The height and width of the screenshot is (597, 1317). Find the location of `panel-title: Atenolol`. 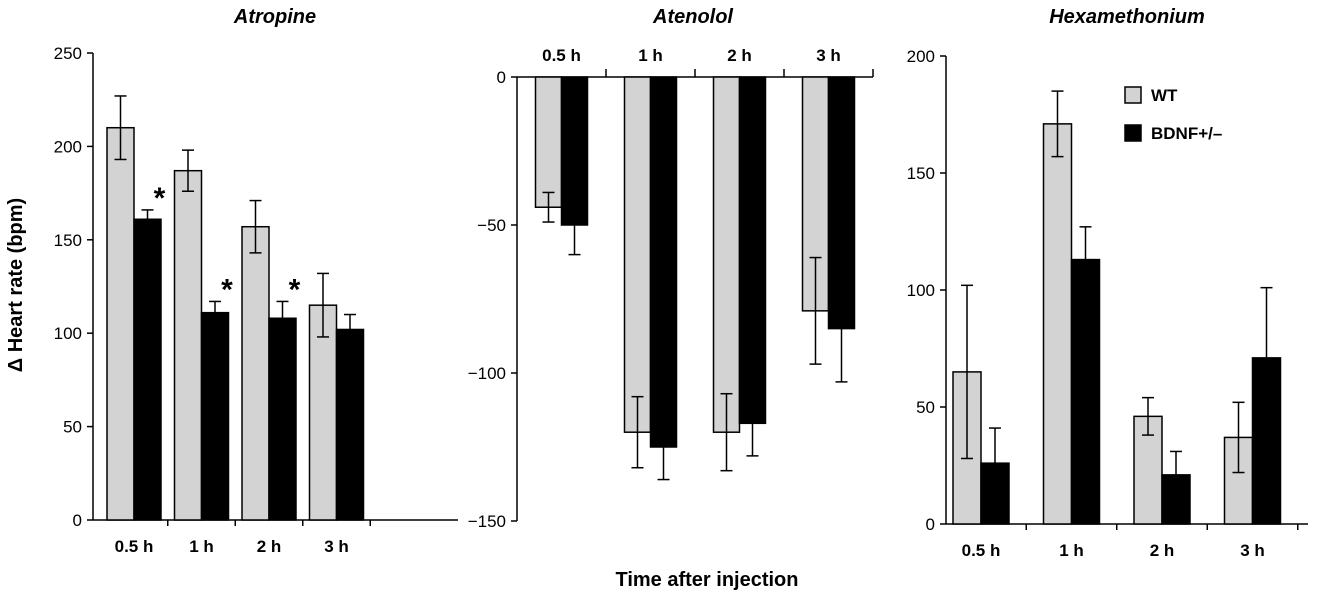

panel-title: Atenolol is located at coordinates (692, 17).